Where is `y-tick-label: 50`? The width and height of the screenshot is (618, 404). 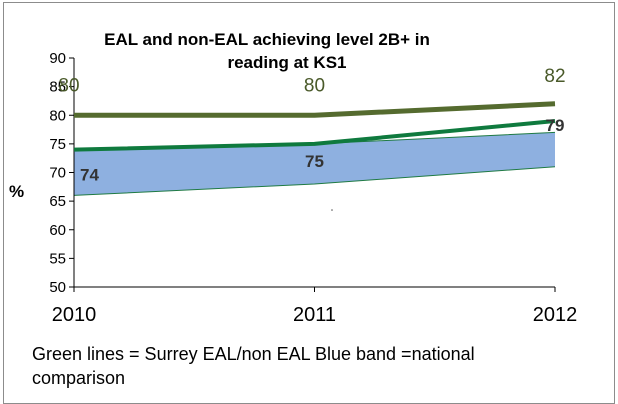
y-tick-label: 50 is located at coordinates (57, 287).